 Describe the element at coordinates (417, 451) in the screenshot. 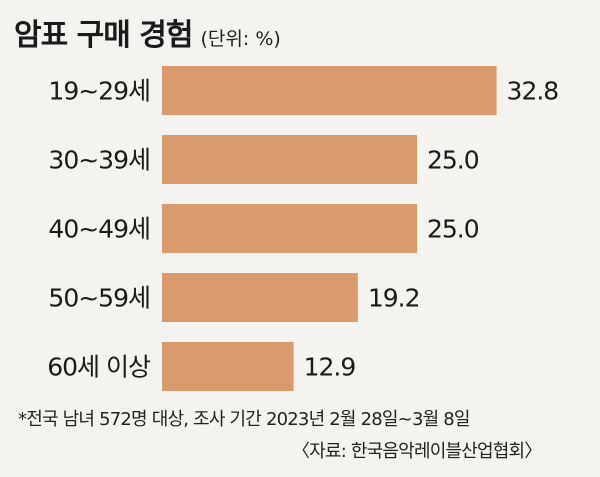

I see `source-footnote: 〈자료: 한국음악레이블산업협회〉` at that location.